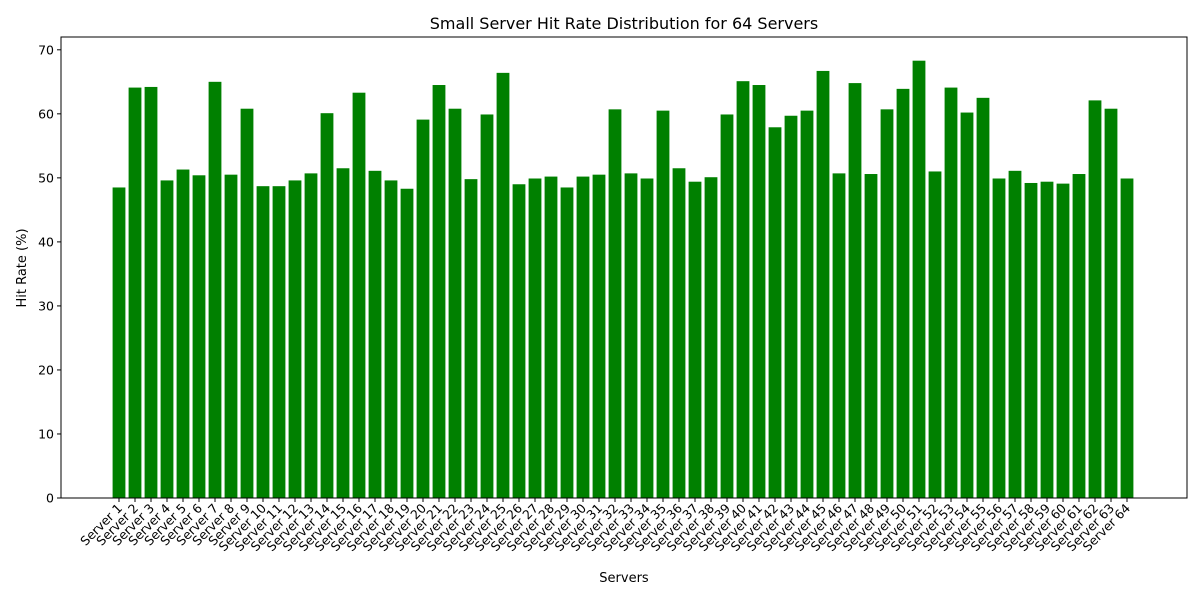 The height and width of the screenshot is (600, 1200). What do you see at coordinates (46, 241) in the screenshot?
I see `y-tick-label-40: 40` at bounding box center [46, 241].